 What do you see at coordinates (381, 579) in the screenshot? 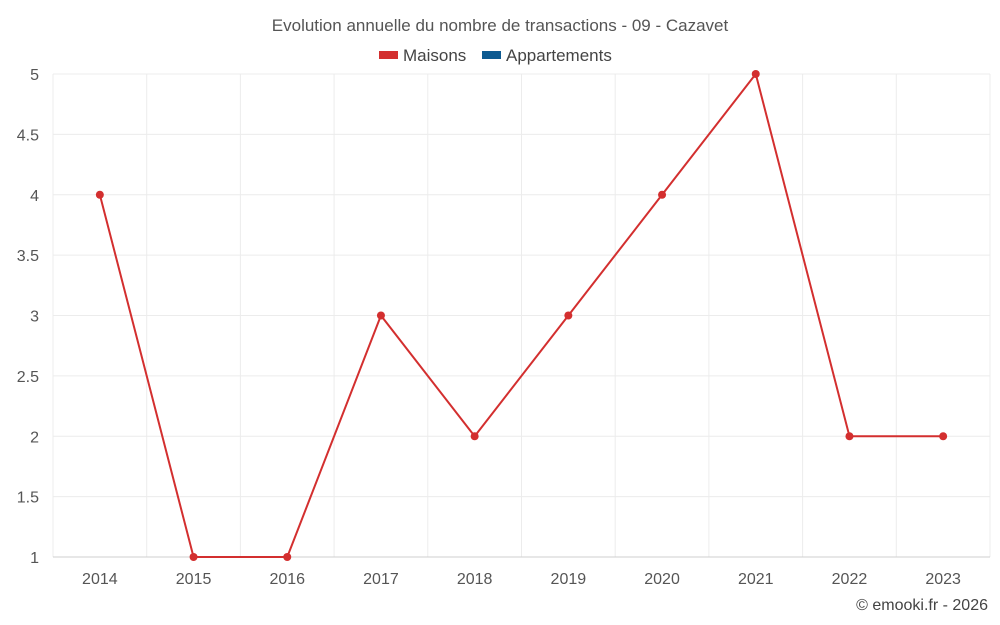
I see `x-tick-label: 2017` at bounding box center [381, 579].